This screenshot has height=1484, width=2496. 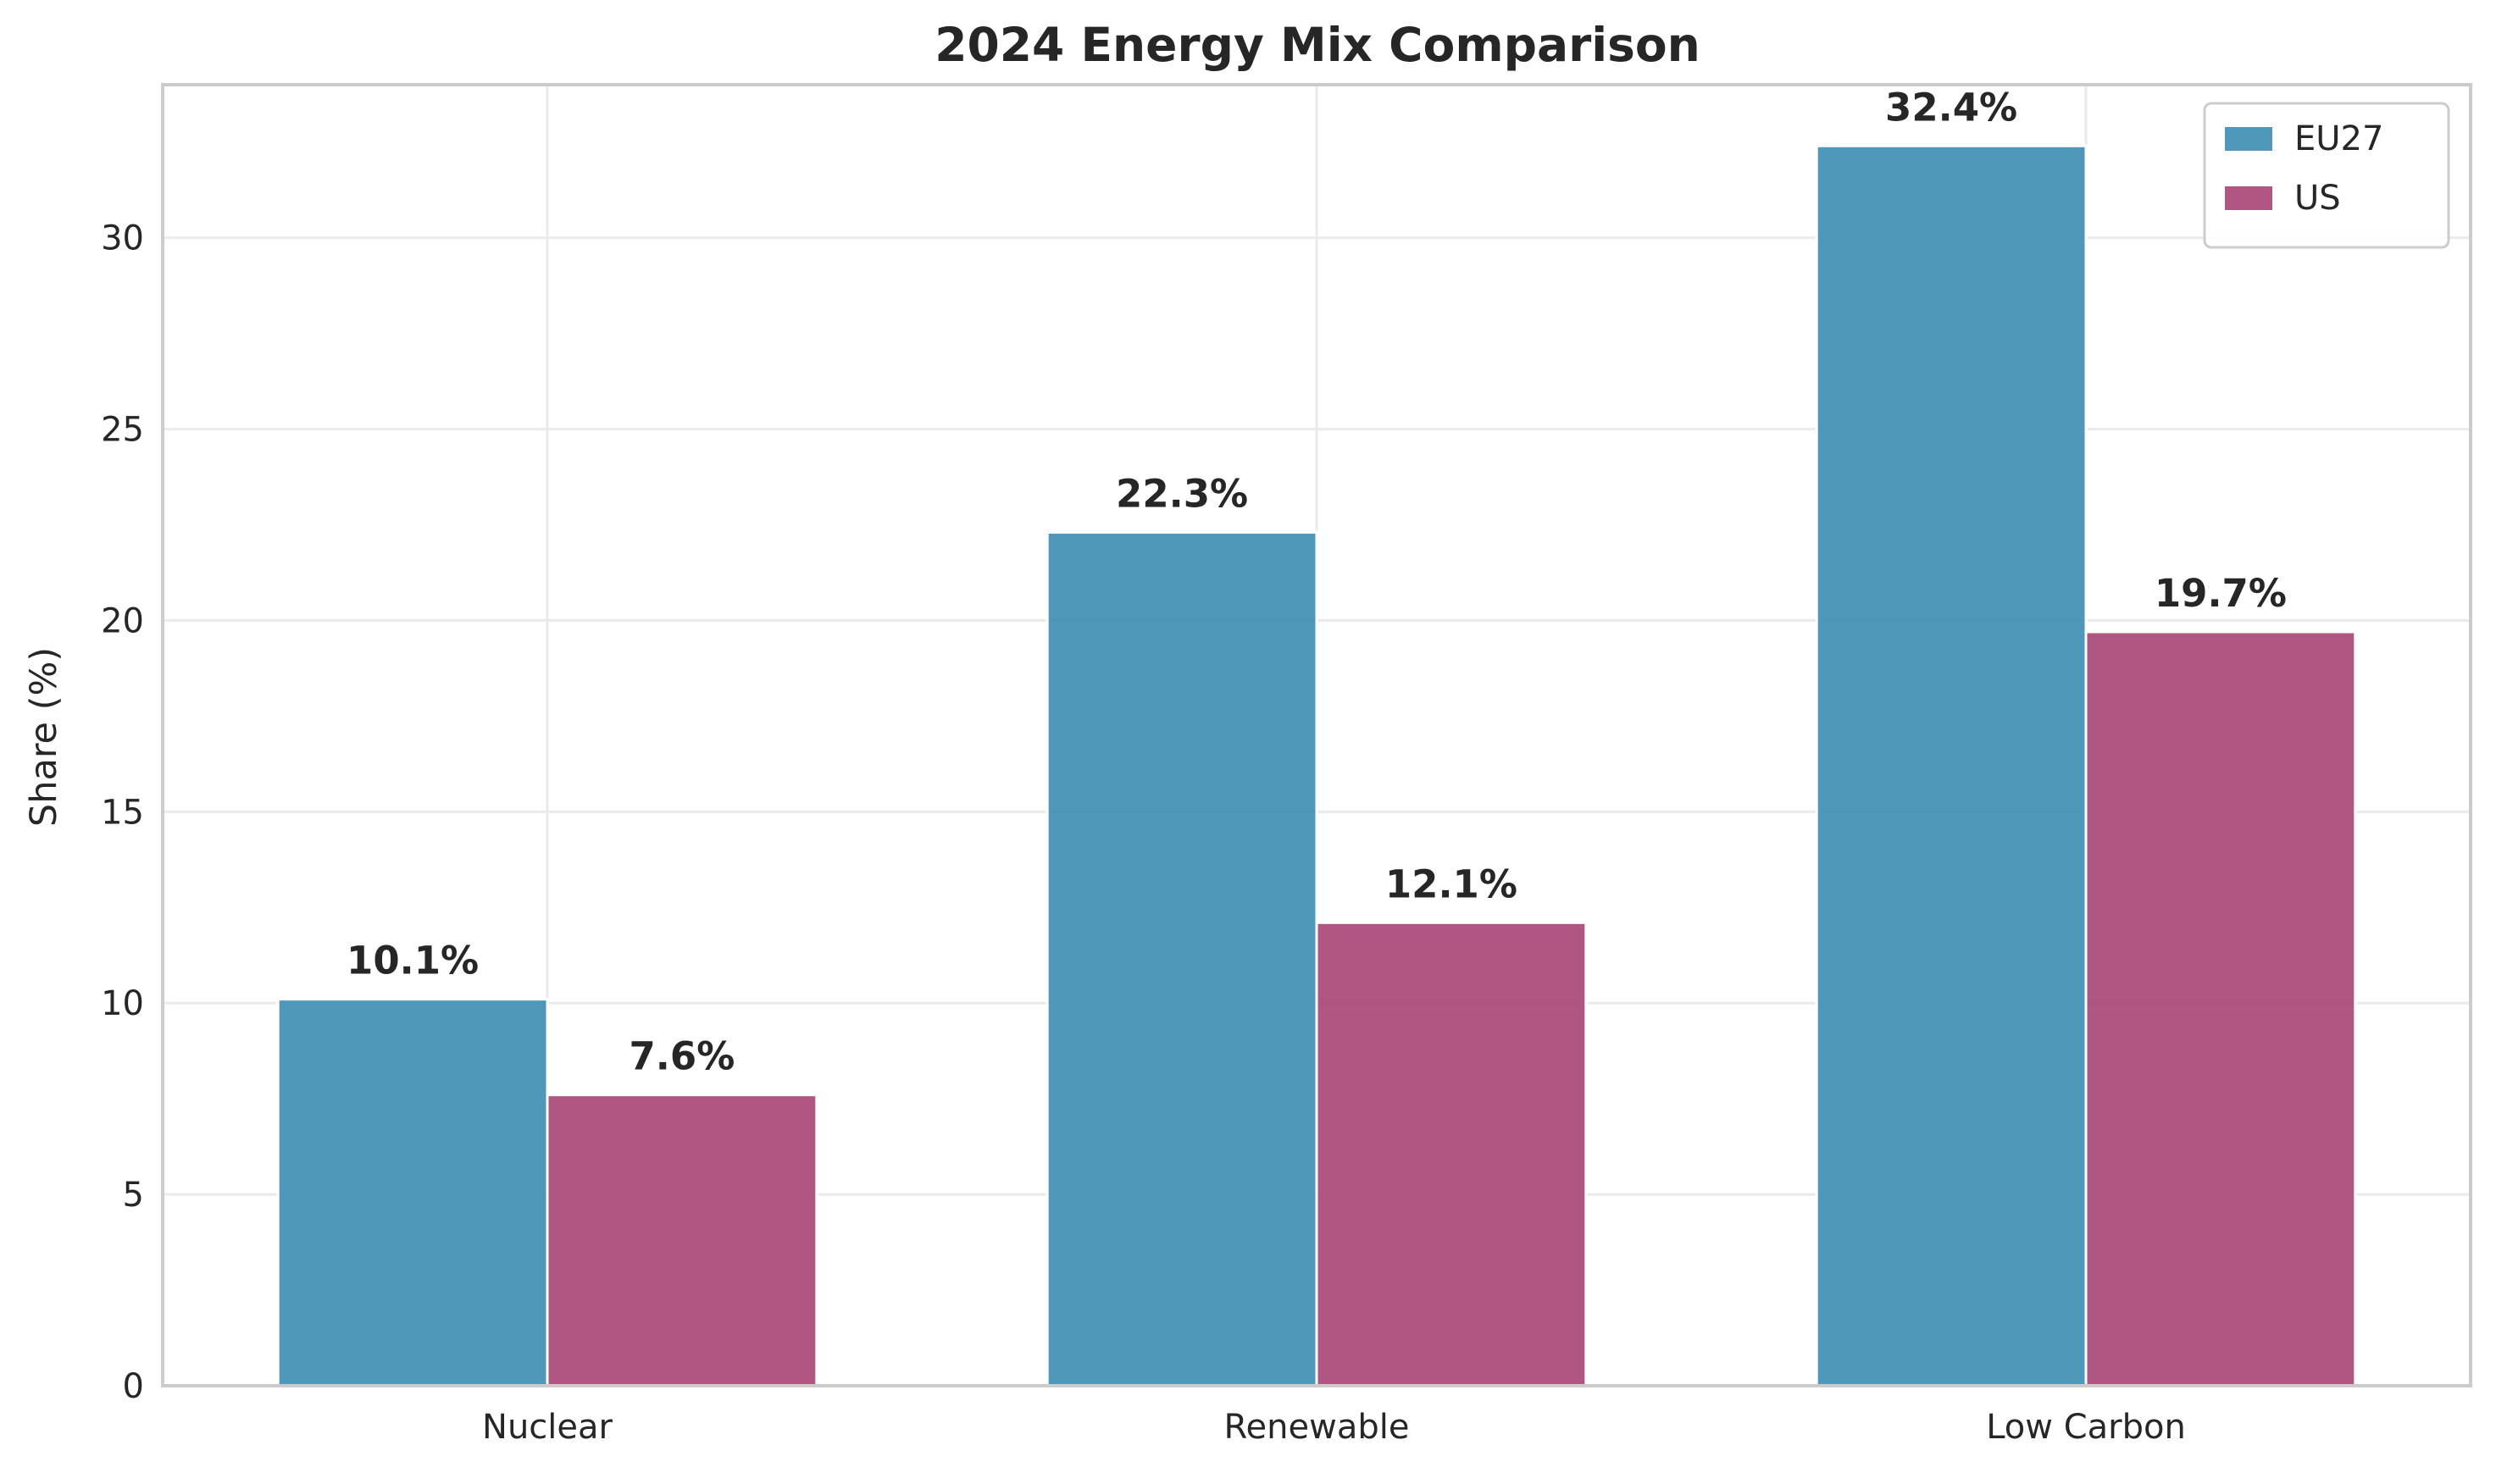 What do you see at coordinates (44, 737) in the screenshot?
I see `y-axis-label: Share (%)` at bounding box center [44, 737].